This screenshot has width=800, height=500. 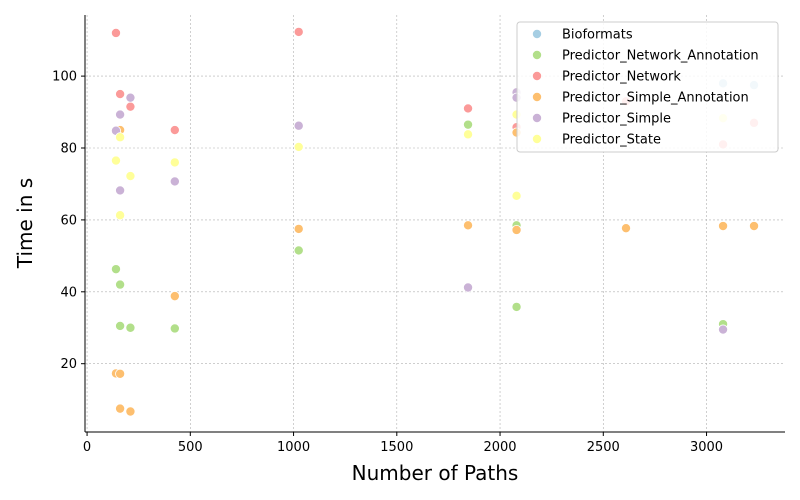 What do you see at coordinates (611, 140) in the screenshot?
I see `legend-label: Predictor_State` at bounding box center [611, 140].